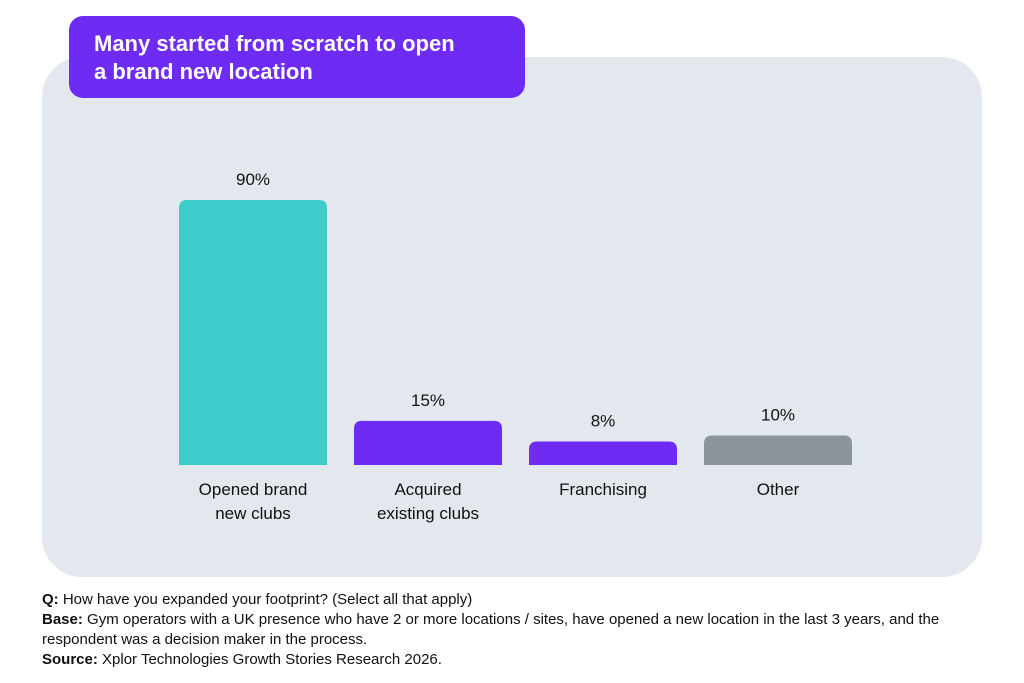 The image size is (1024, 683). Describe the element at coordinates (778, 489) in the screenshot. I see `category-label-3: Other` at that location.